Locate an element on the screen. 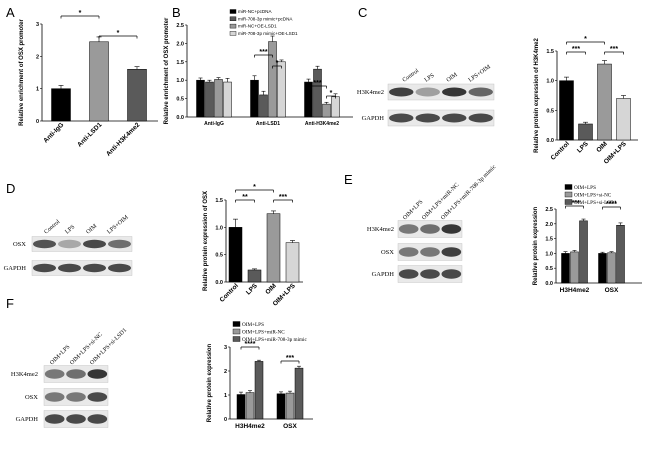 Image resolution: width=646 pixels, height=452 pixels. x-tick-label: OIM is located at coordinates (602, 147).